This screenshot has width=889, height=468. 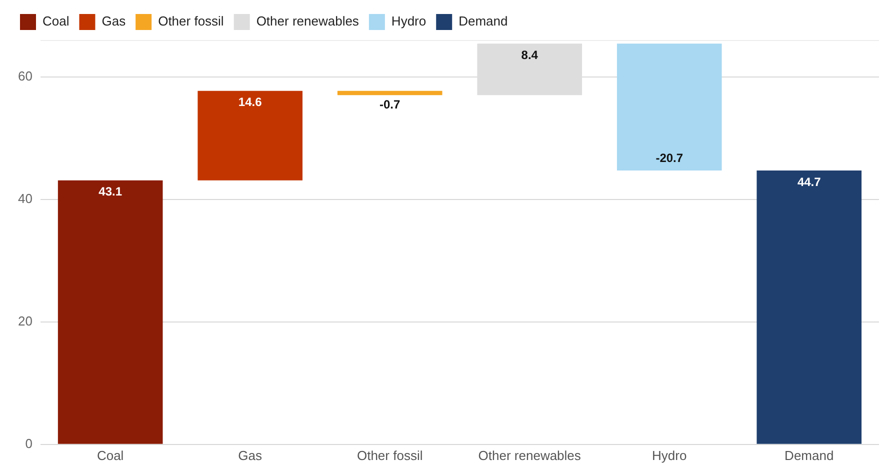 What do you see at coordinates (114, 21) in the screenshot?
I see `legend-label: Gas` at bounding box center [114, 21].